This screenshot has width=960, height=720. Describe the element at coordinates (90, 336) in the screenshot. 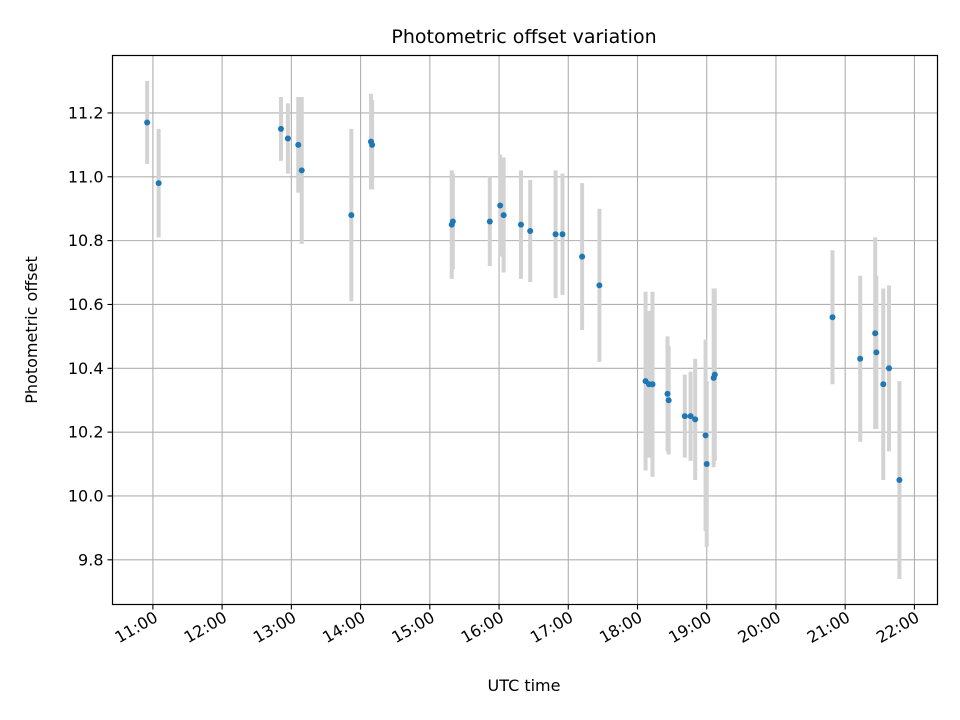

I see `y-axis: 9.8 10.0 10.2 10.4 10.6 10.8 11.0 11.2` at that location.